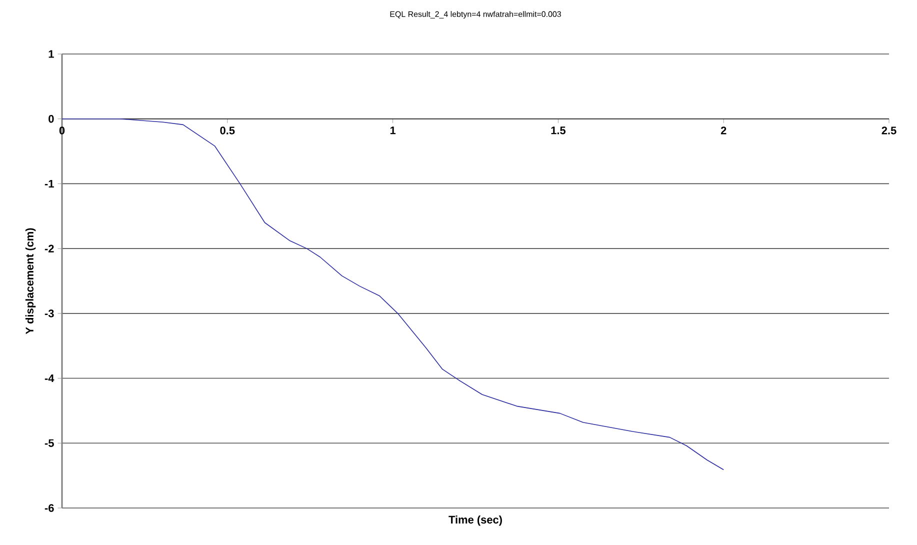  What do you see at coordinates (62, 130) in the screenshot?
I see `x-tick-label: 0` at bounding box center [62, 130].